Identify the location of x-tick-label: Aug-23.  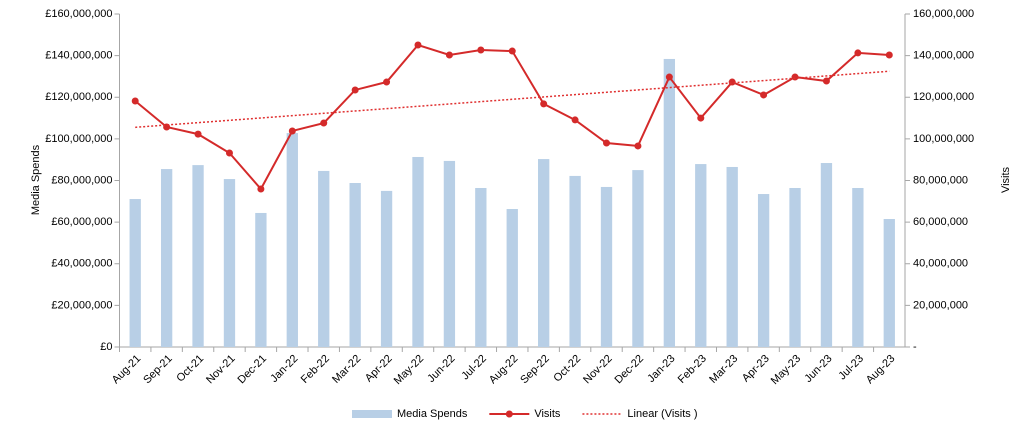
(881, 370).